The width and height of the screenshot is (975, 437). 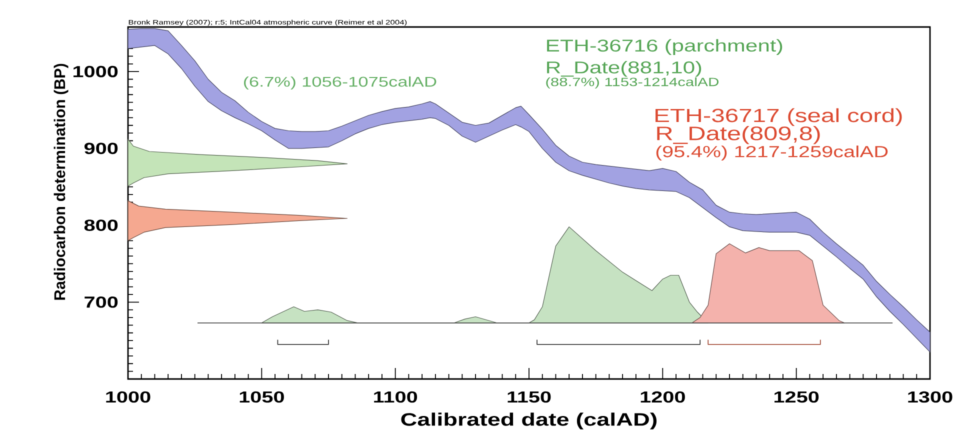 What do you see at coordinates (61, 182) in the screenshot?
I see `y-axis-title: Radiocarbon determination (BP)` at bounding box center [61, 182].